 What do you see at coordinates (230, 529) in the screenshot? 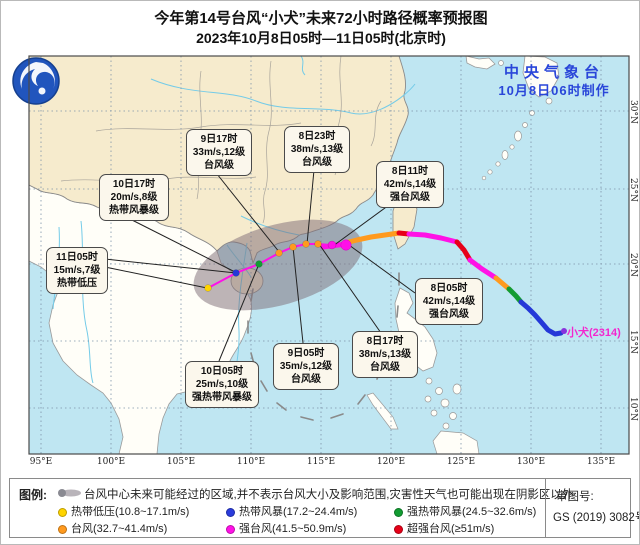
I see `sty-dot-icon` at bounding box center [230, 529].